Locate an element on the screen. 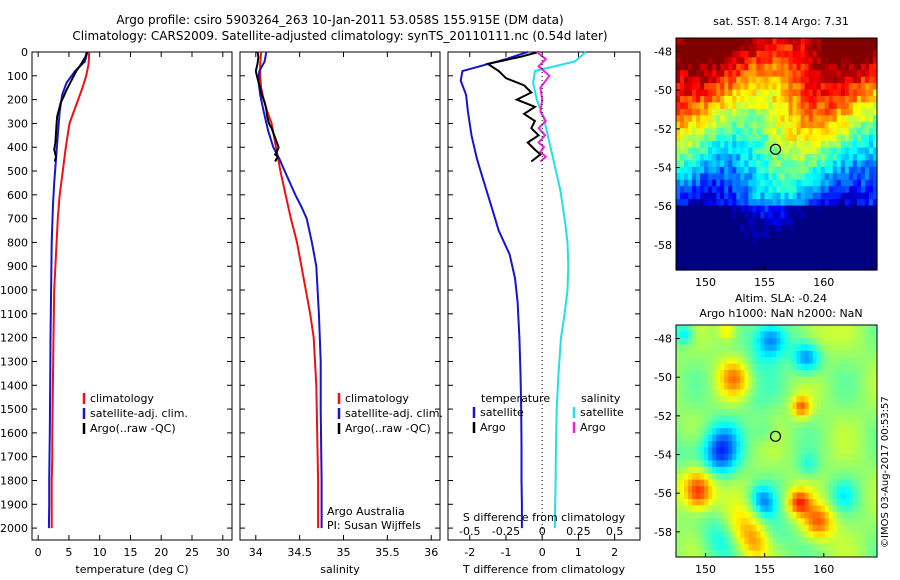 The width and height of the screenshot is (900, 580). depth-tick-label: 1000 is located at coordinates (14, 290).